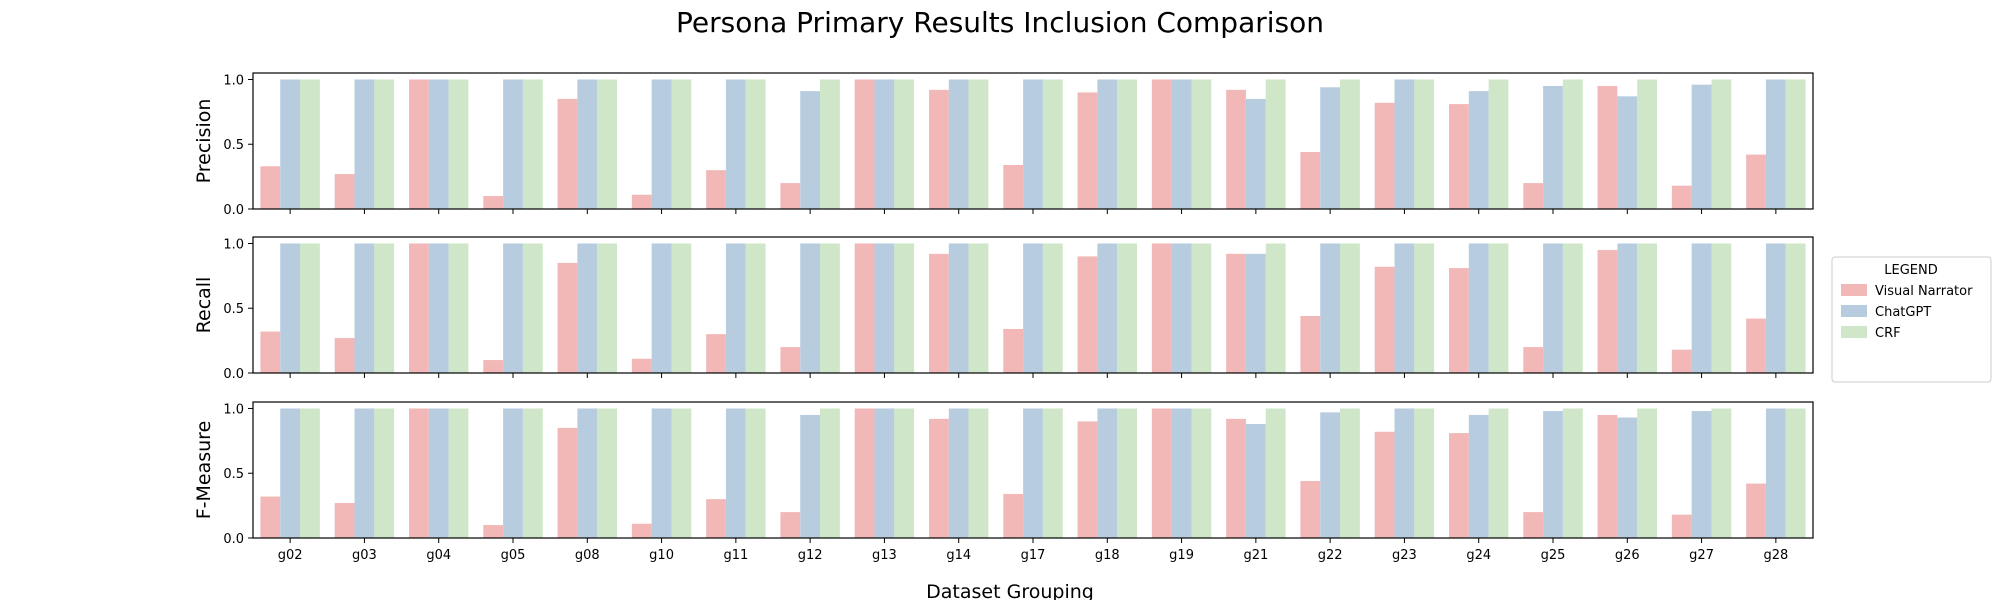 This screenshot has width=2000, height=600. Describe the element at coordinates (458, 473) in the screenshot. I see `bar-f-measure-crf-g04` at that location.